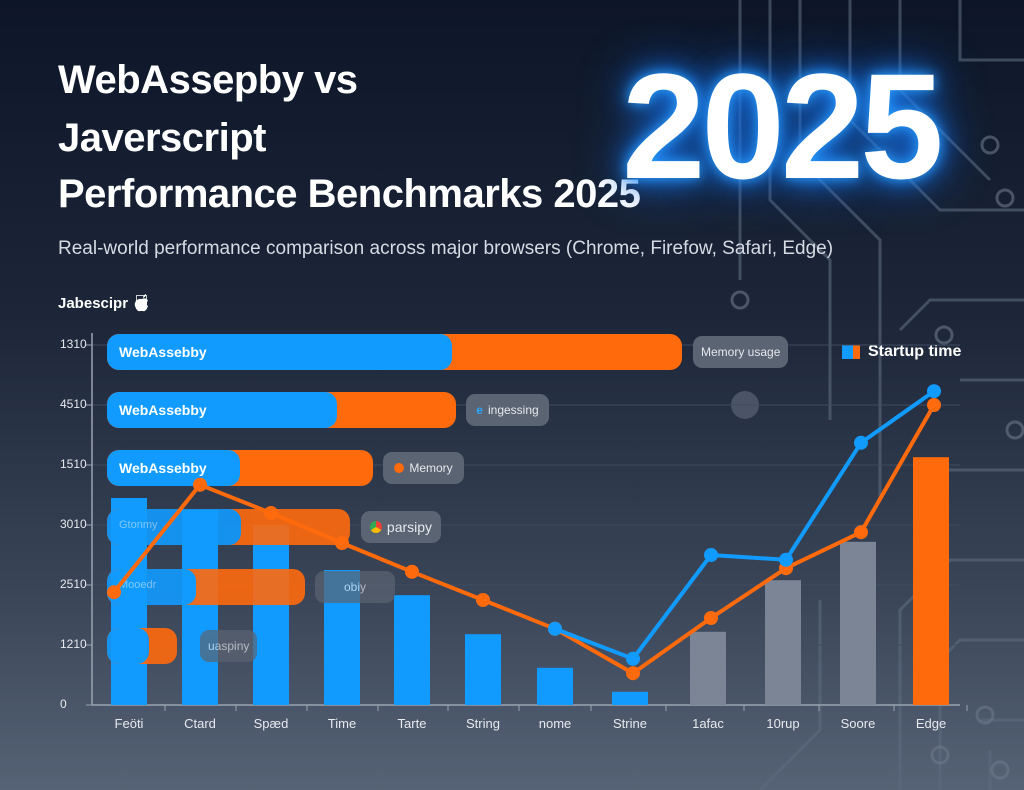 This screenshot has height=790, width=1024. What do you see at coordinates (342, 723) in the screenshot?
I see `x-tick-label: Time` at bounding box center [342, 723].